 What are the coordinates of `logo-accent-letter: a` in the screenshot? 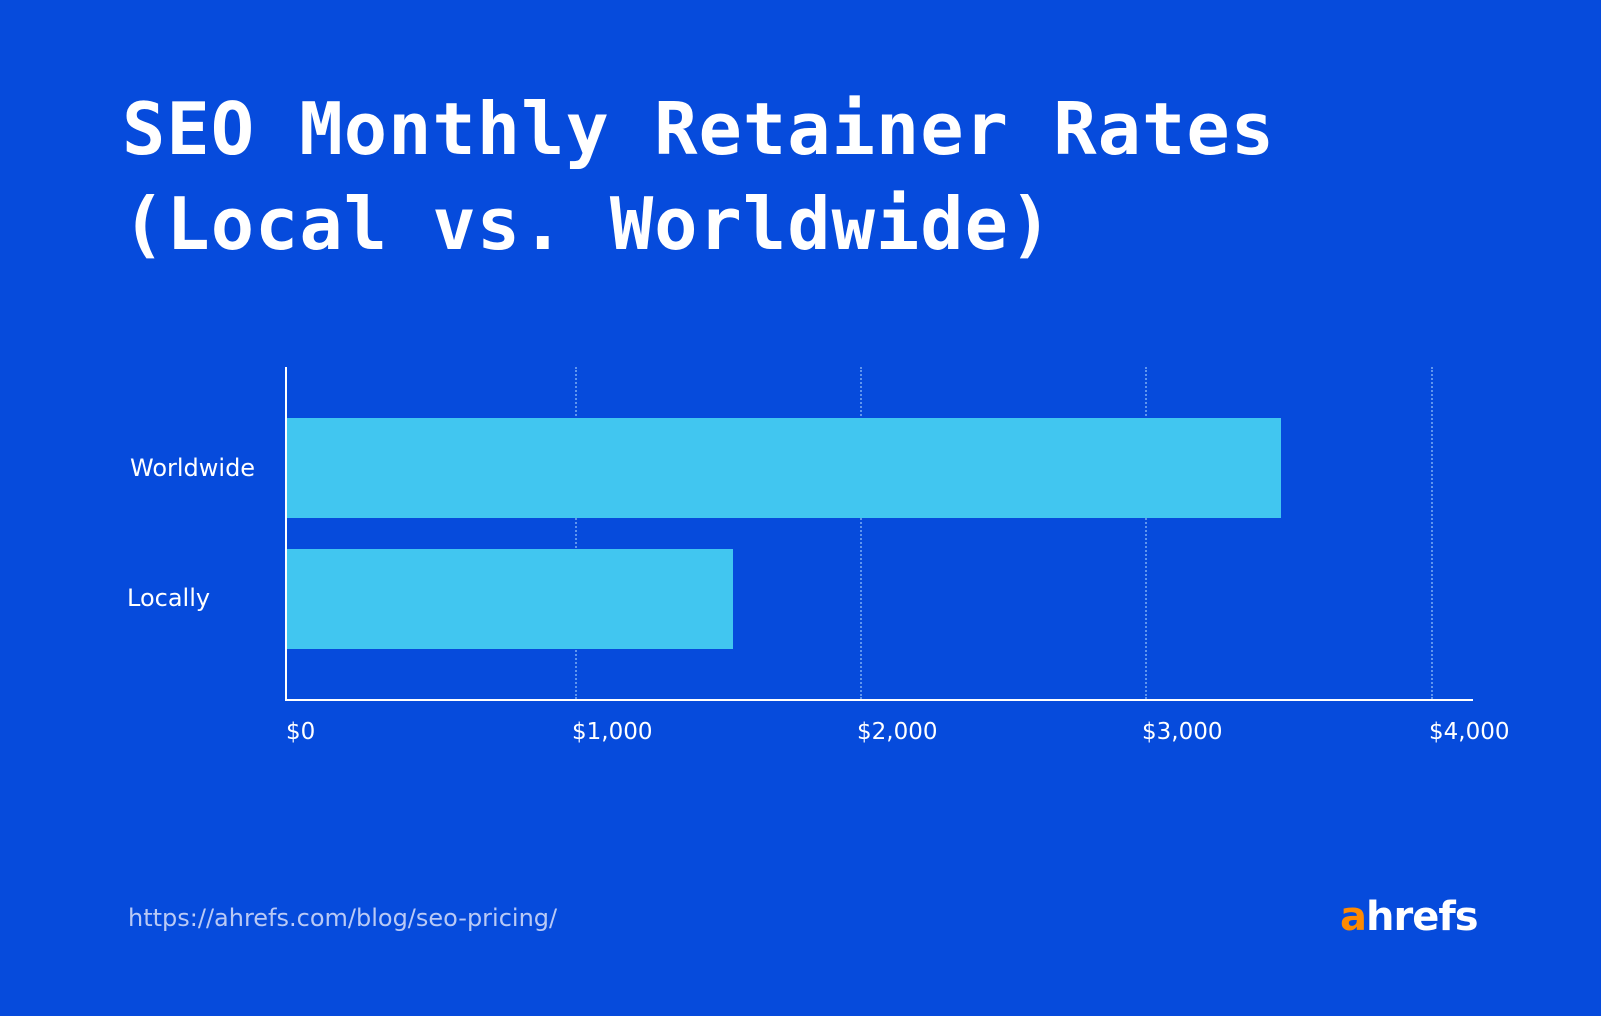 It's located at (1353, 917).